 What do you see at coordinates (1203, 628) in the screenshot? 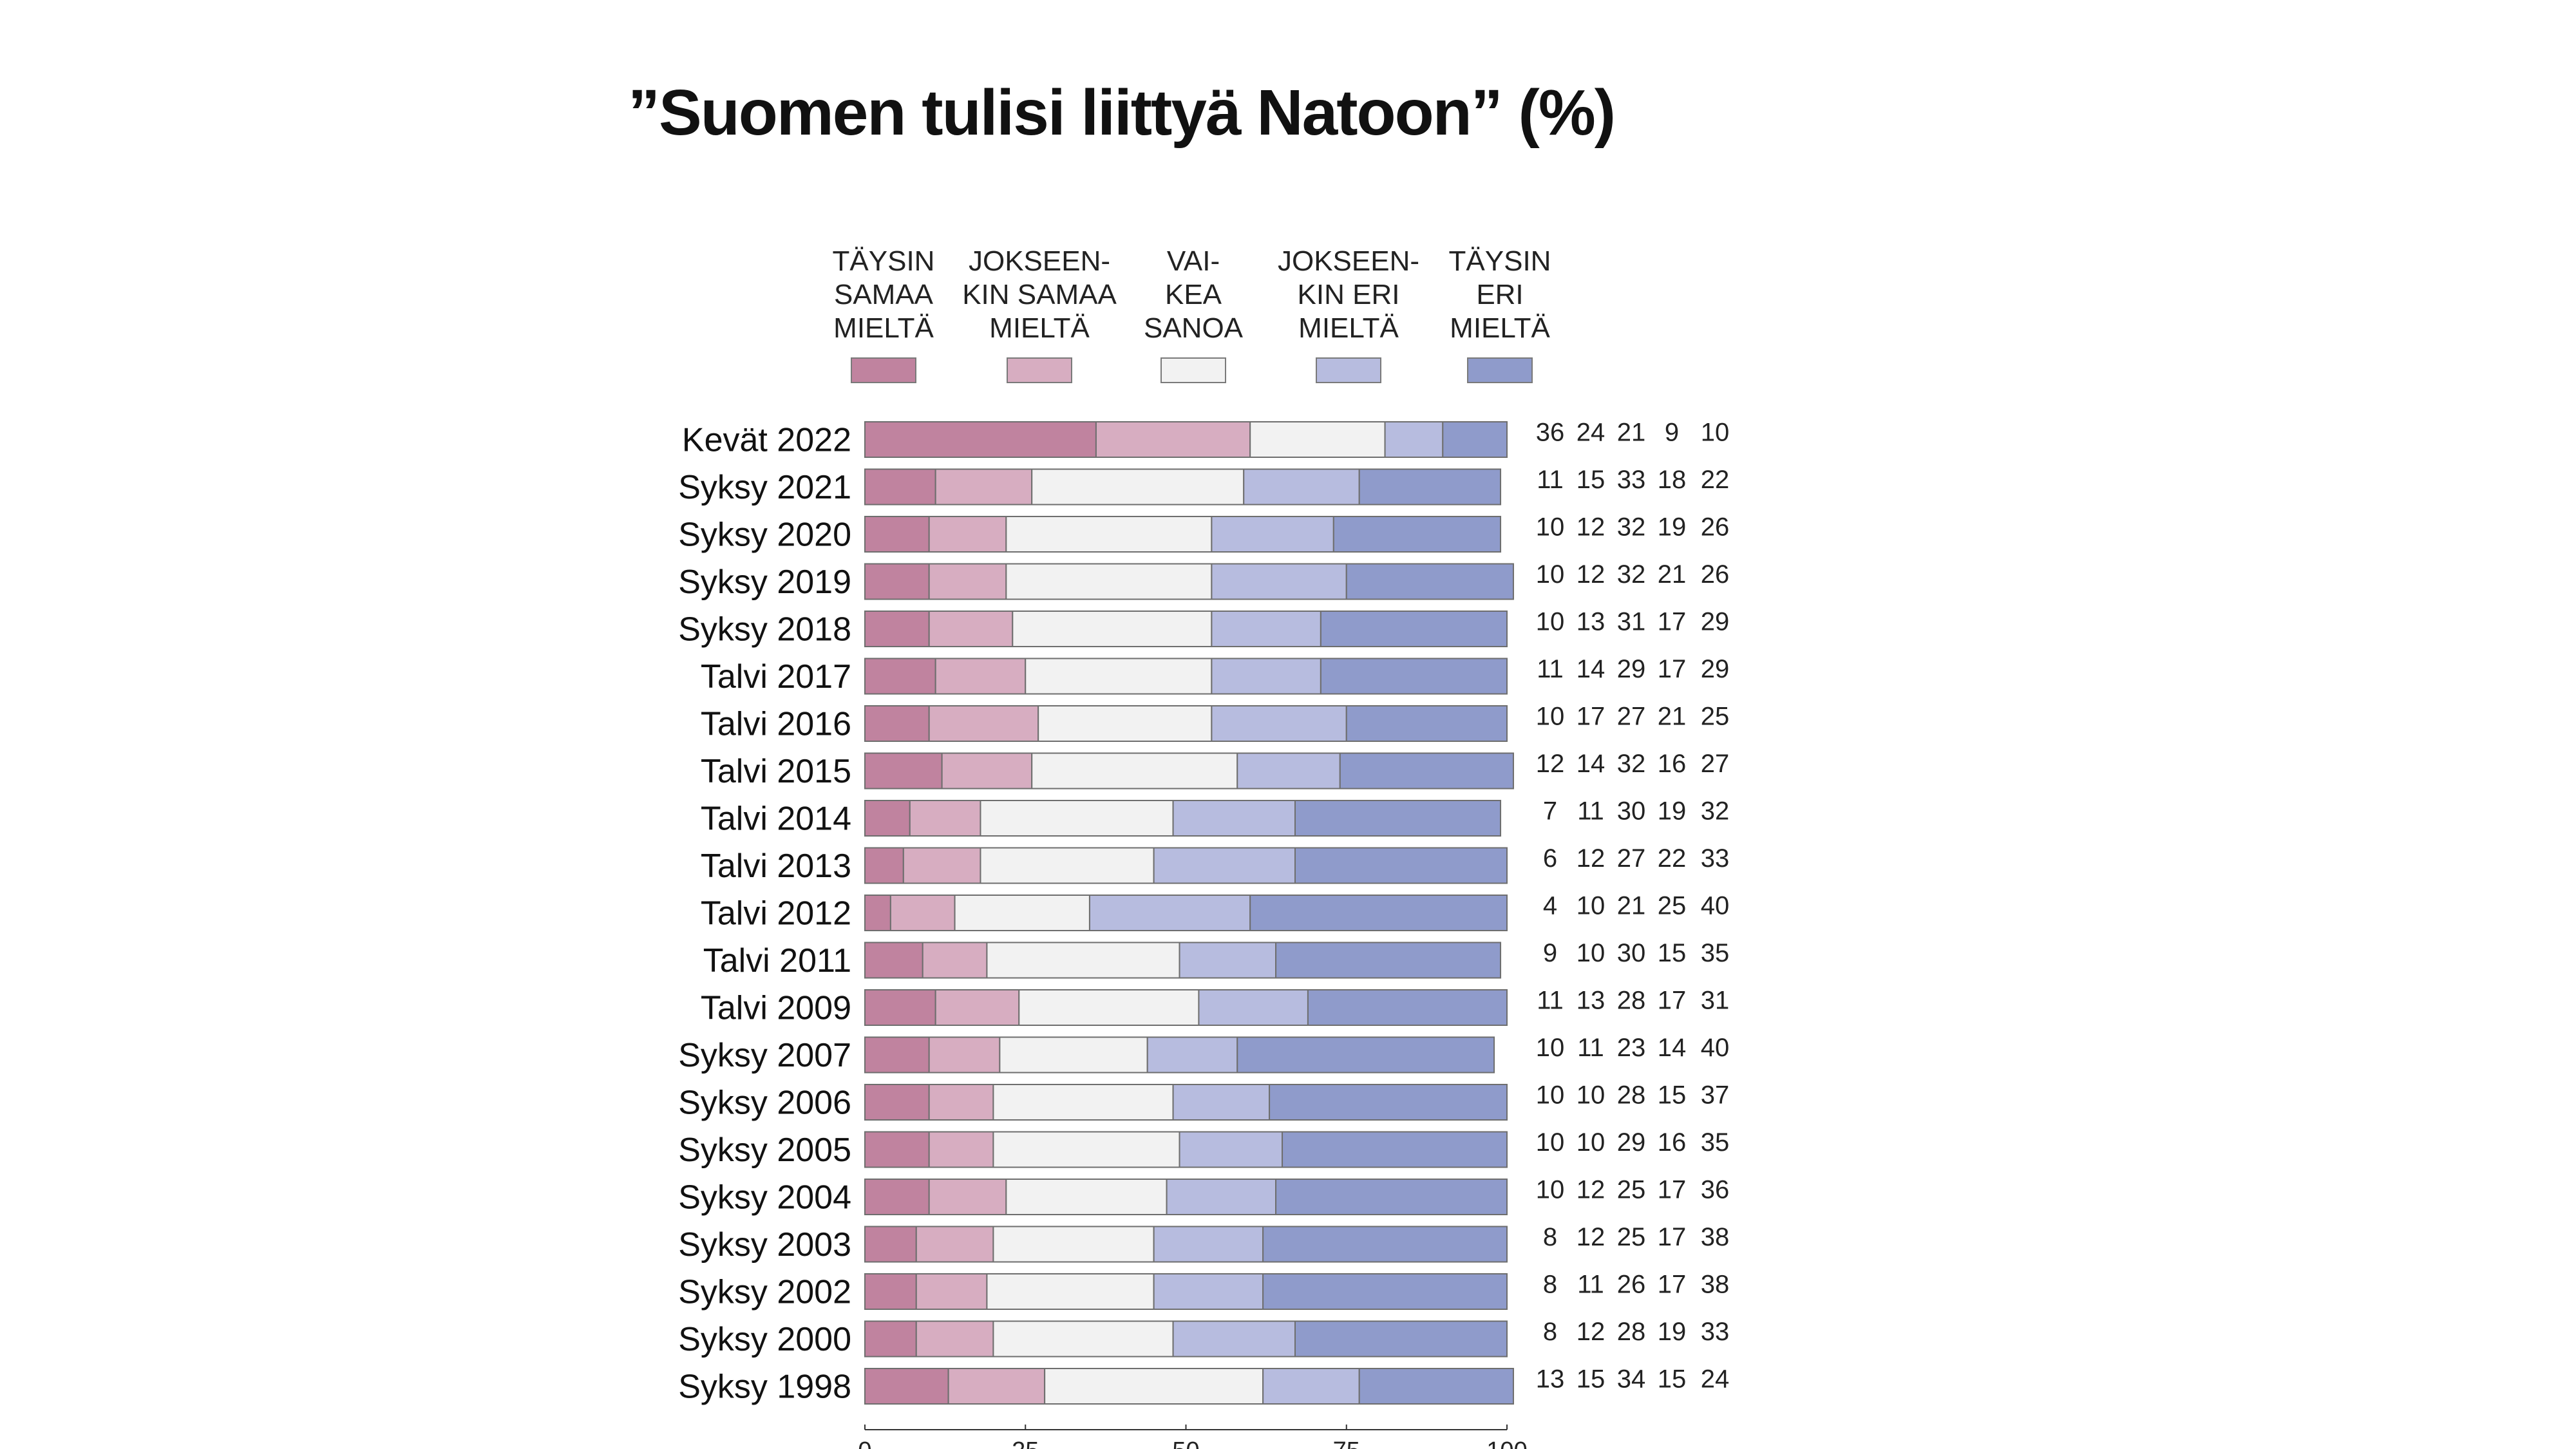
I see `bar-row-syksy-2018: Syksy 2018 10 13 31 17 29` at bounding box center [1203, 628].